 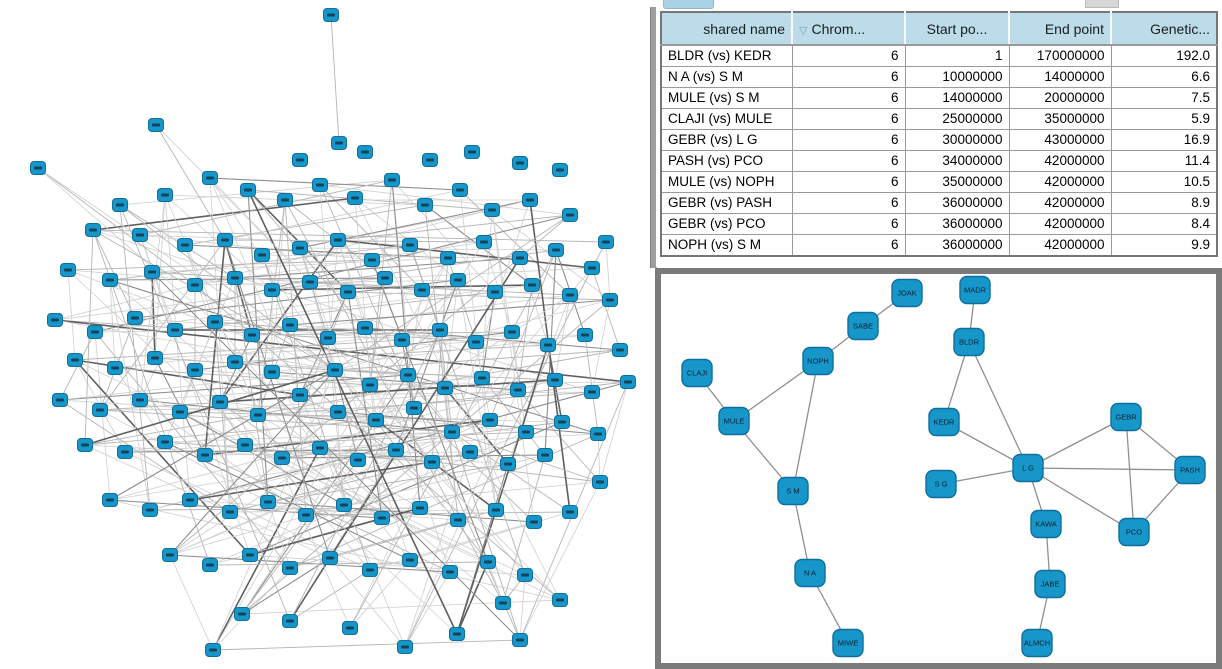 I want to click on table-cell: 9.9, so click(x=1163, y=245).